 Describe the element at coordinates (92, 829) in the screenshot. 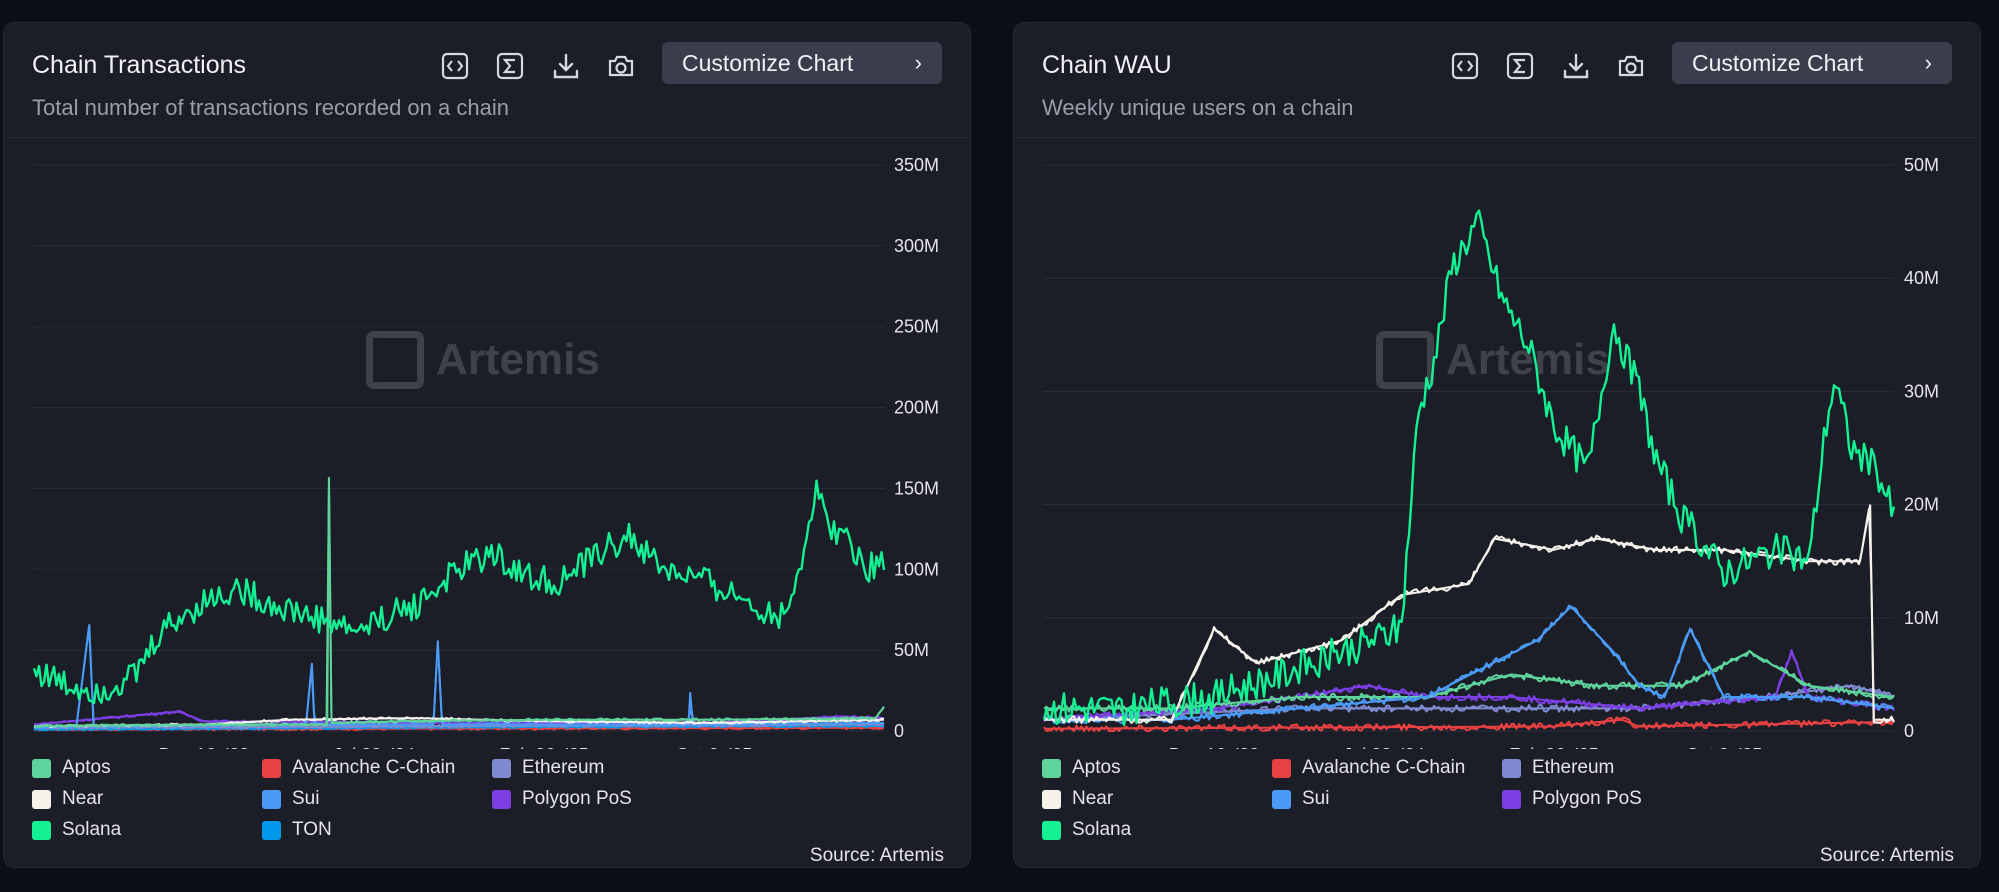

I see `legend-label: Solana` at that location.